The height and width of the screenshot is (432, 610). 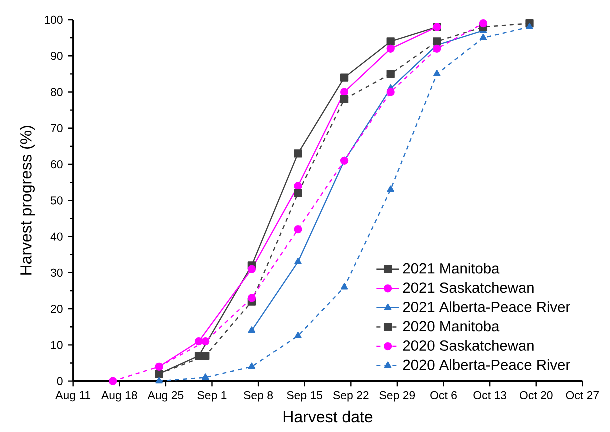 What do you see at coordinates (536, 395) in the screenshot?
I see `x-tick-label: Oct 20` at bounding box center [536, 395].